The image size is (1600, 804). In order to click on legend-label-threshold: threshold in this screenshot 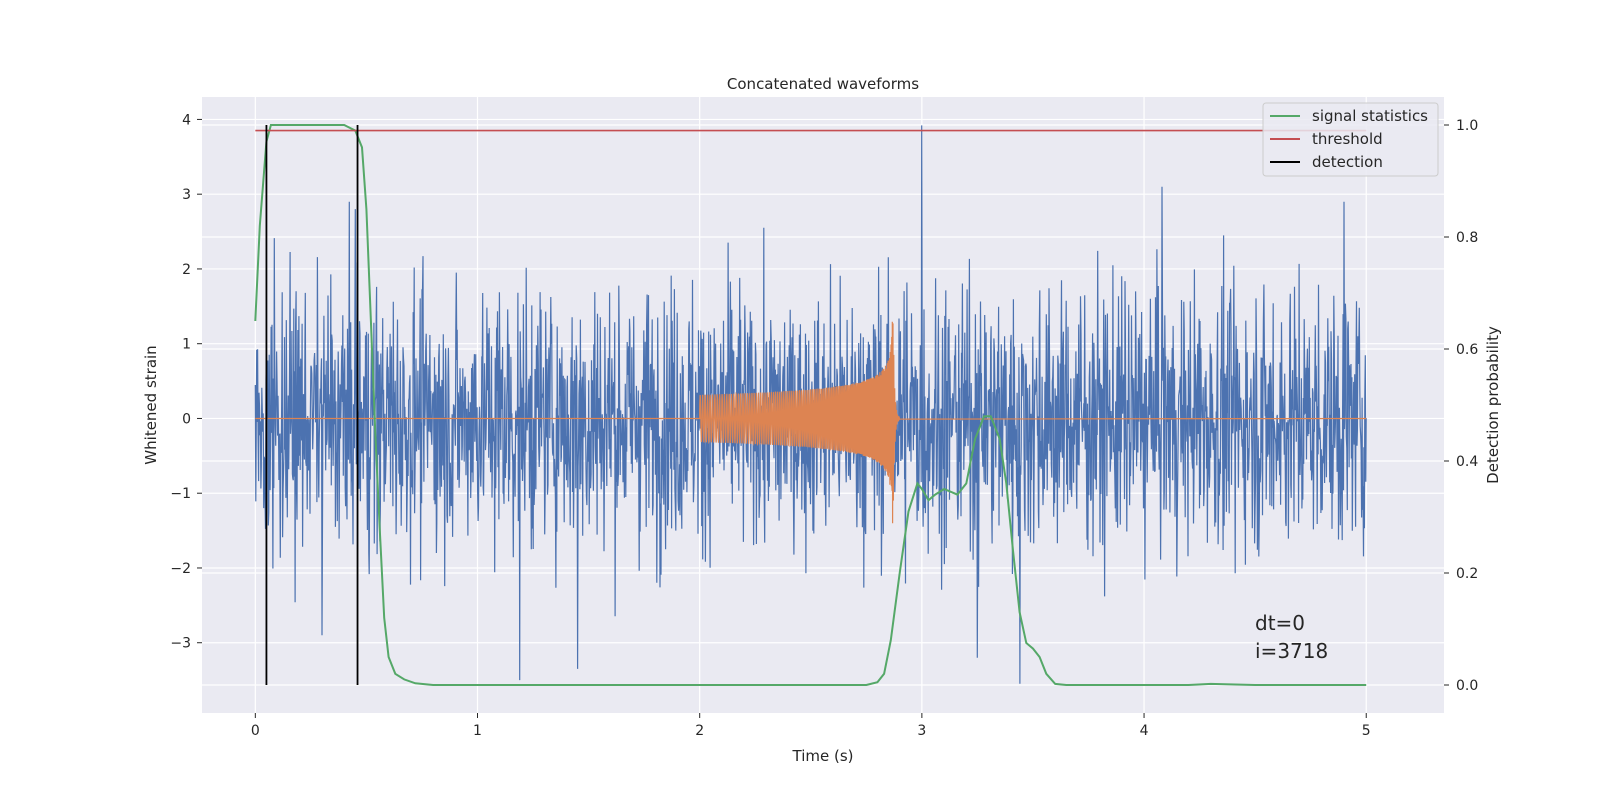, I will do `click(1347, 139)`.